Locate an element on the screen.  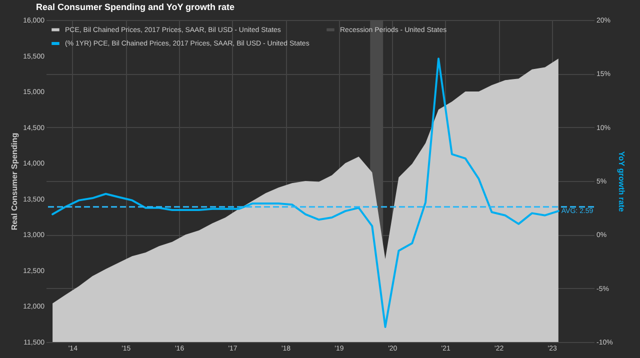
chart-title: Real Consumer Spending and YoY growth rate is located at coordinates (135, 7).